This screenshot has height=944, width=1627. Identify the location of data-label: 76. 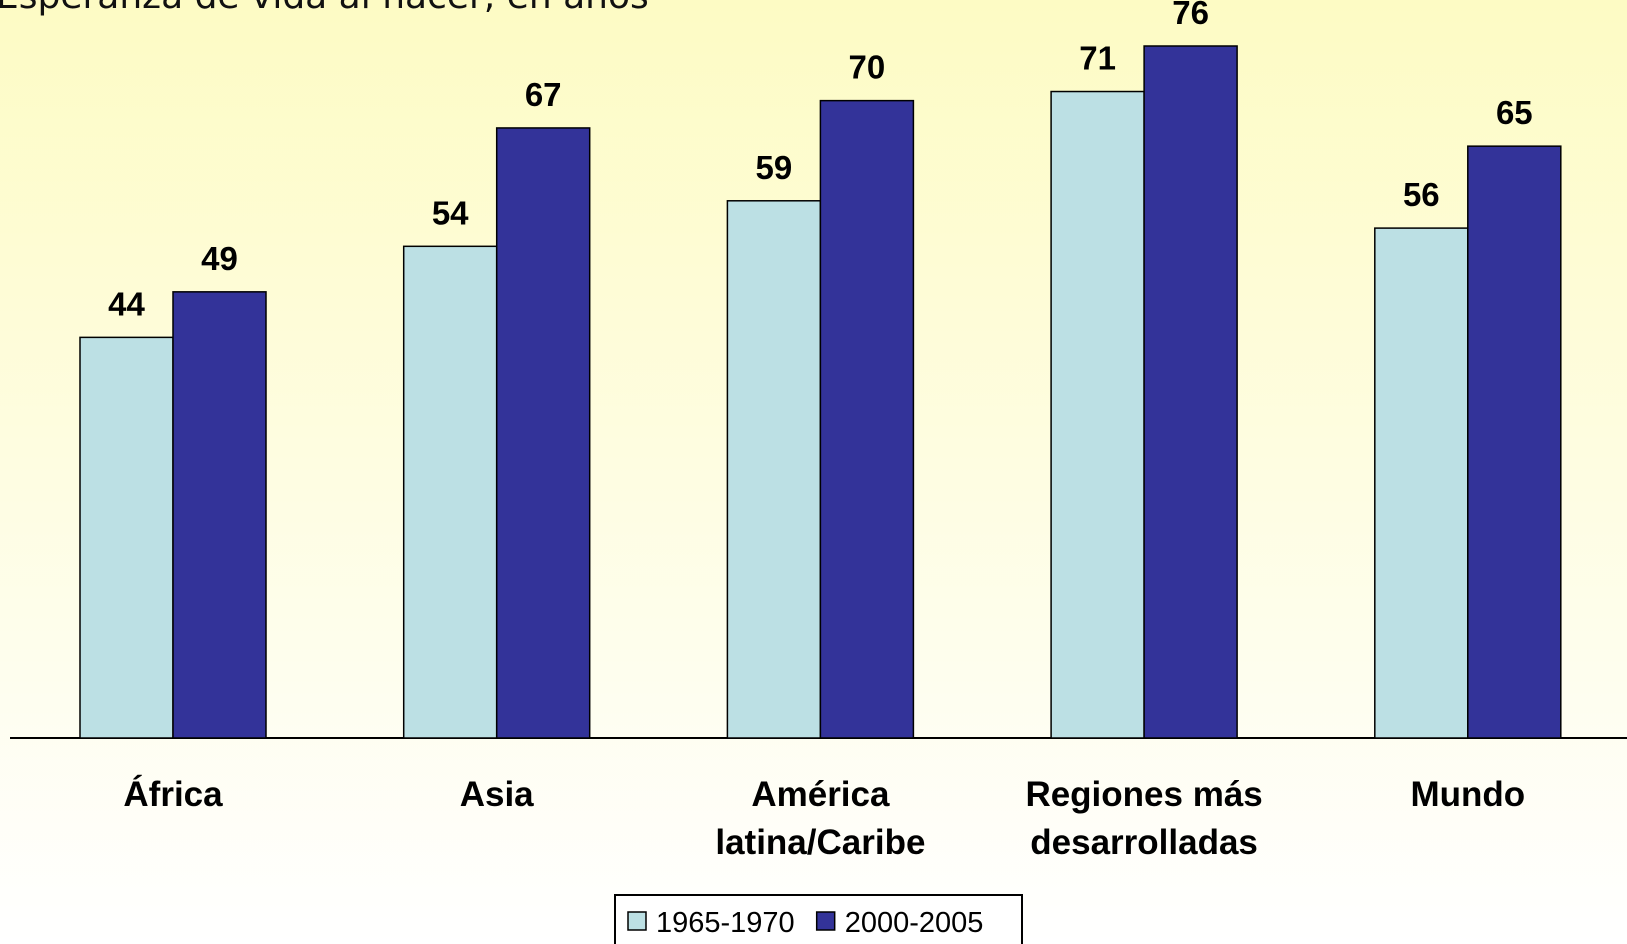
(1190, 15).